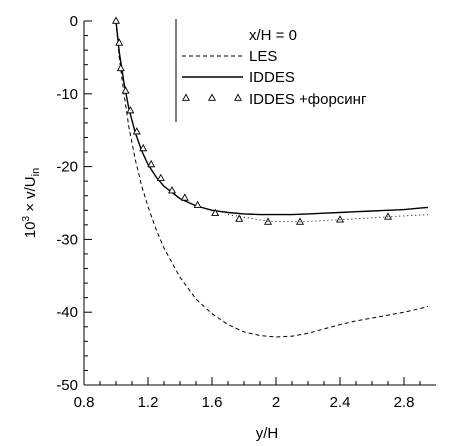 The width and height of the screenshot is (461, 446). I want to click on x-tick-label: 2, so click(276, 402).